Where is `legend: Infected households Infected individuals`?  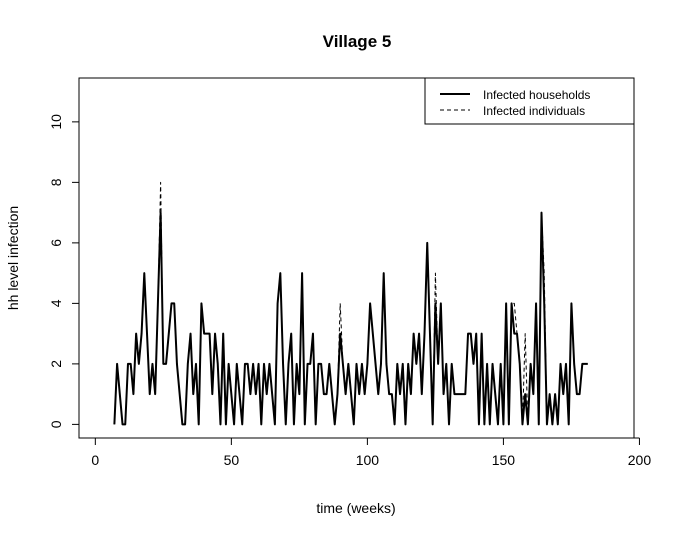 legend: Infected households Infected individuals is located at coordinates (529, 101).